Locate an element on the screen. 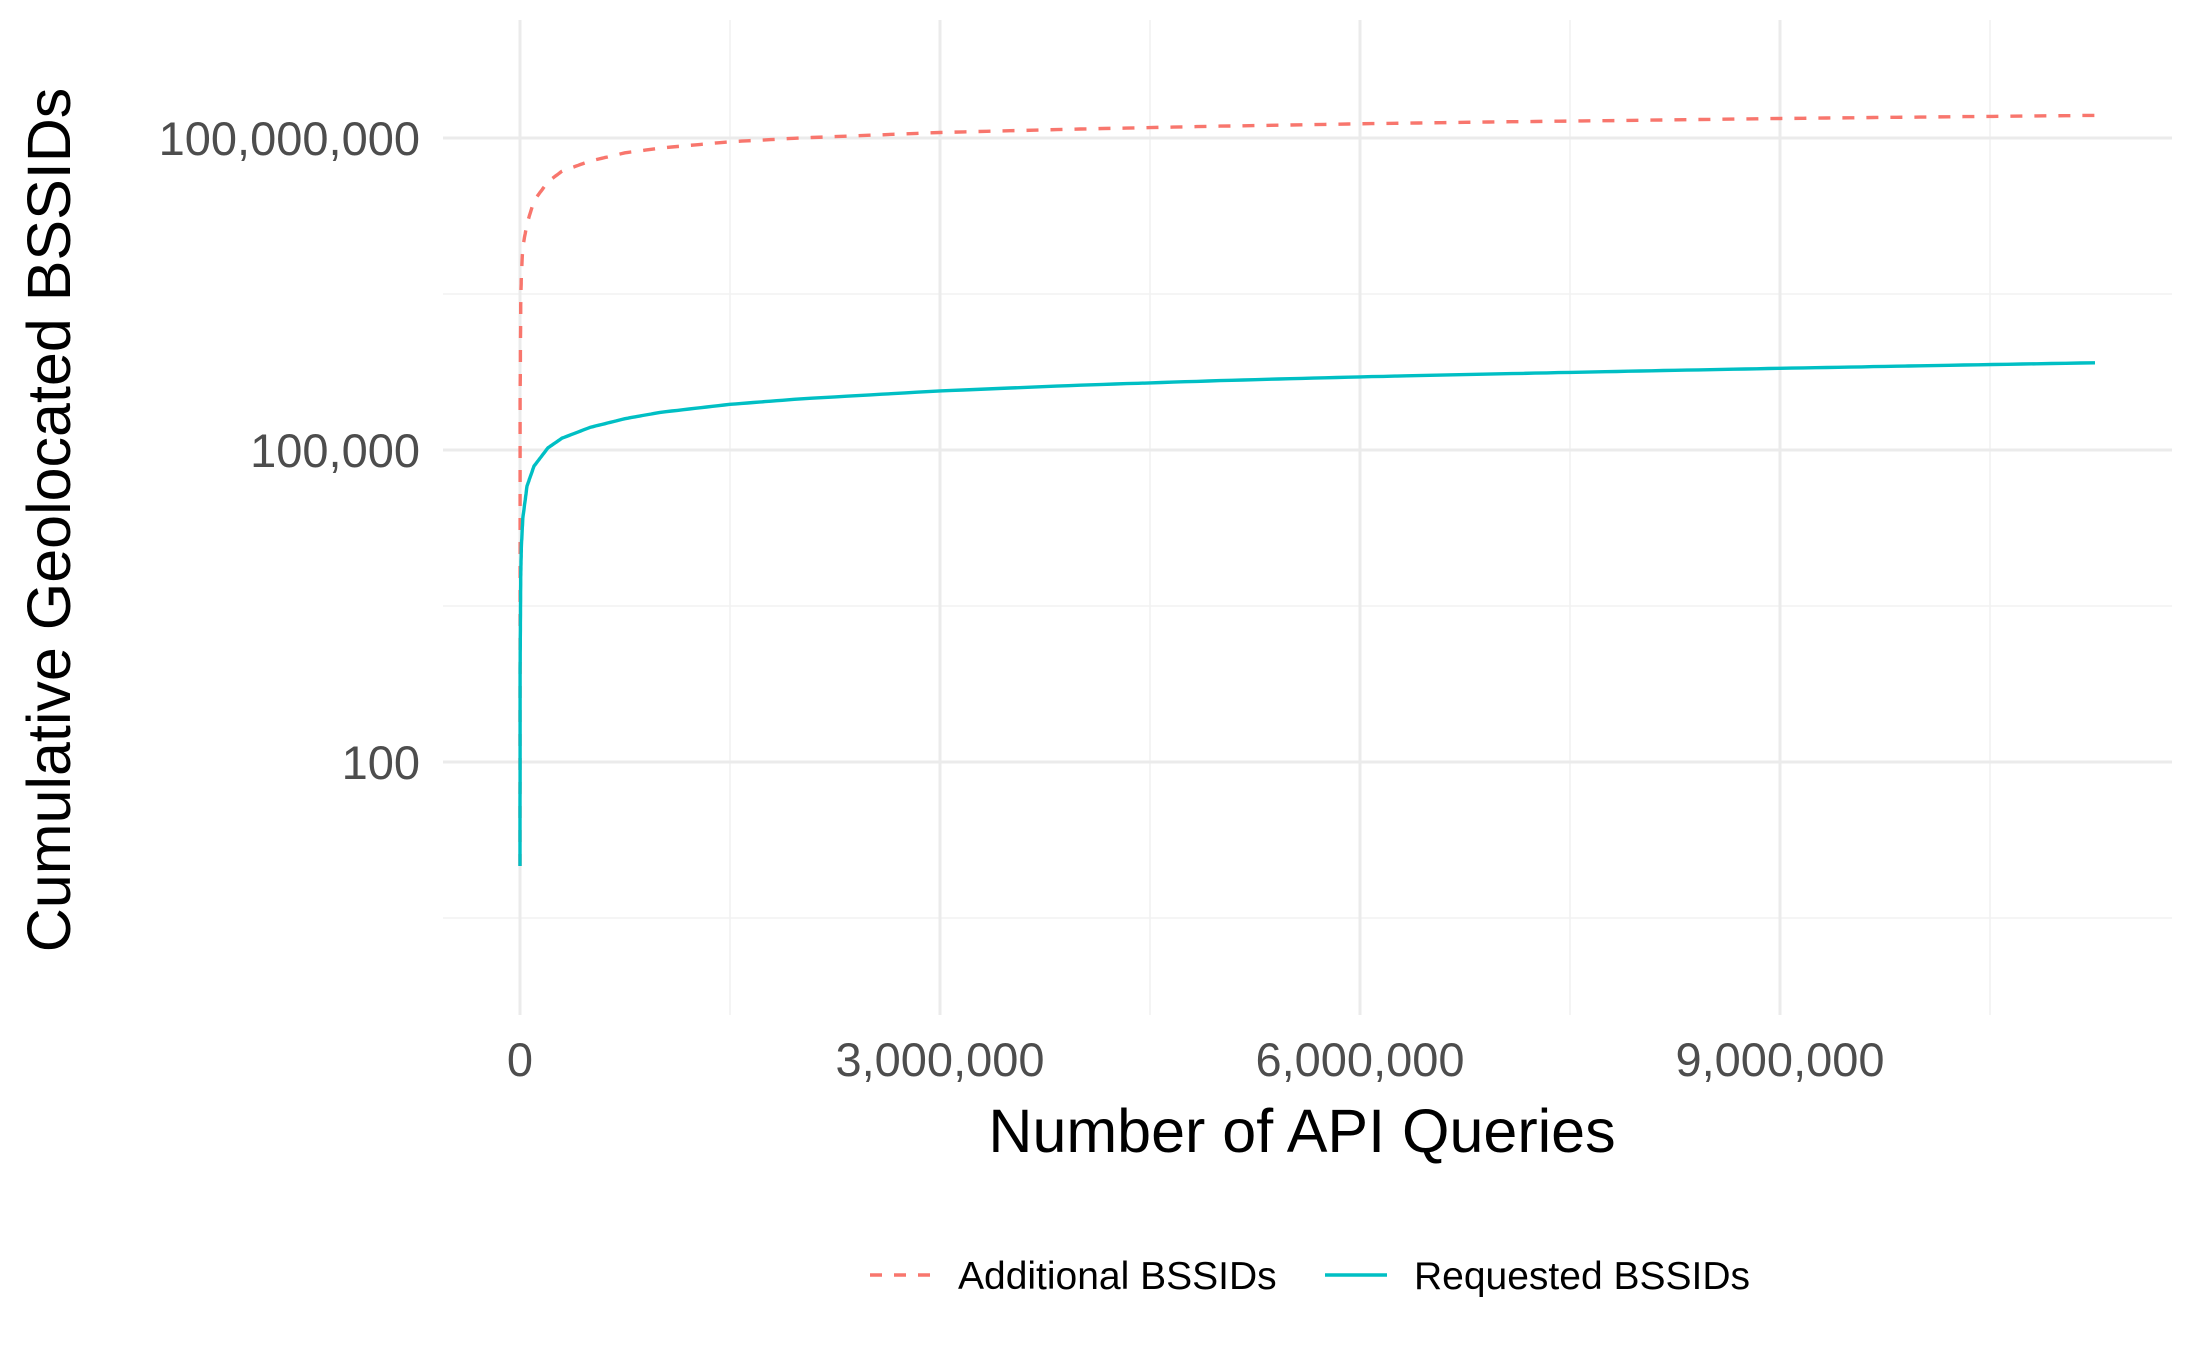 The width and height of the screenshot is (2187, 1350). y-axis-title: Cumulative Geolocated BSSIDs is located at coordinates (49, 520).